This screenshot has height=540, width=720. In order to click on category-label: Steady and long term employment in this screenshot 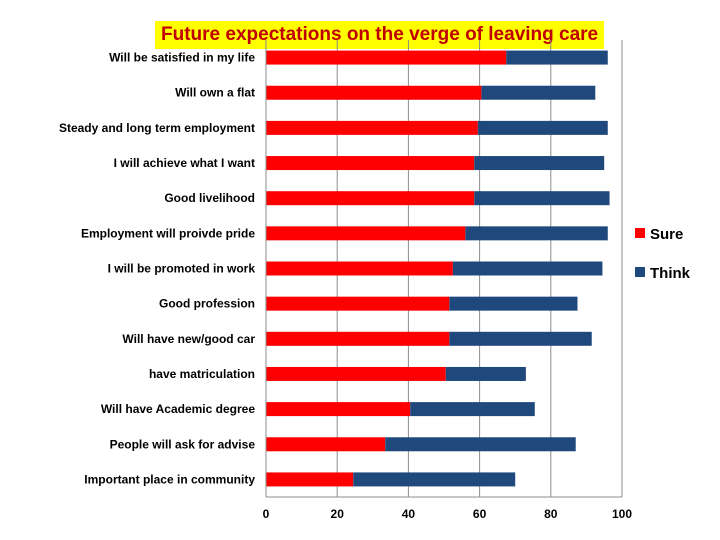, I will do `click(157, 128)`.